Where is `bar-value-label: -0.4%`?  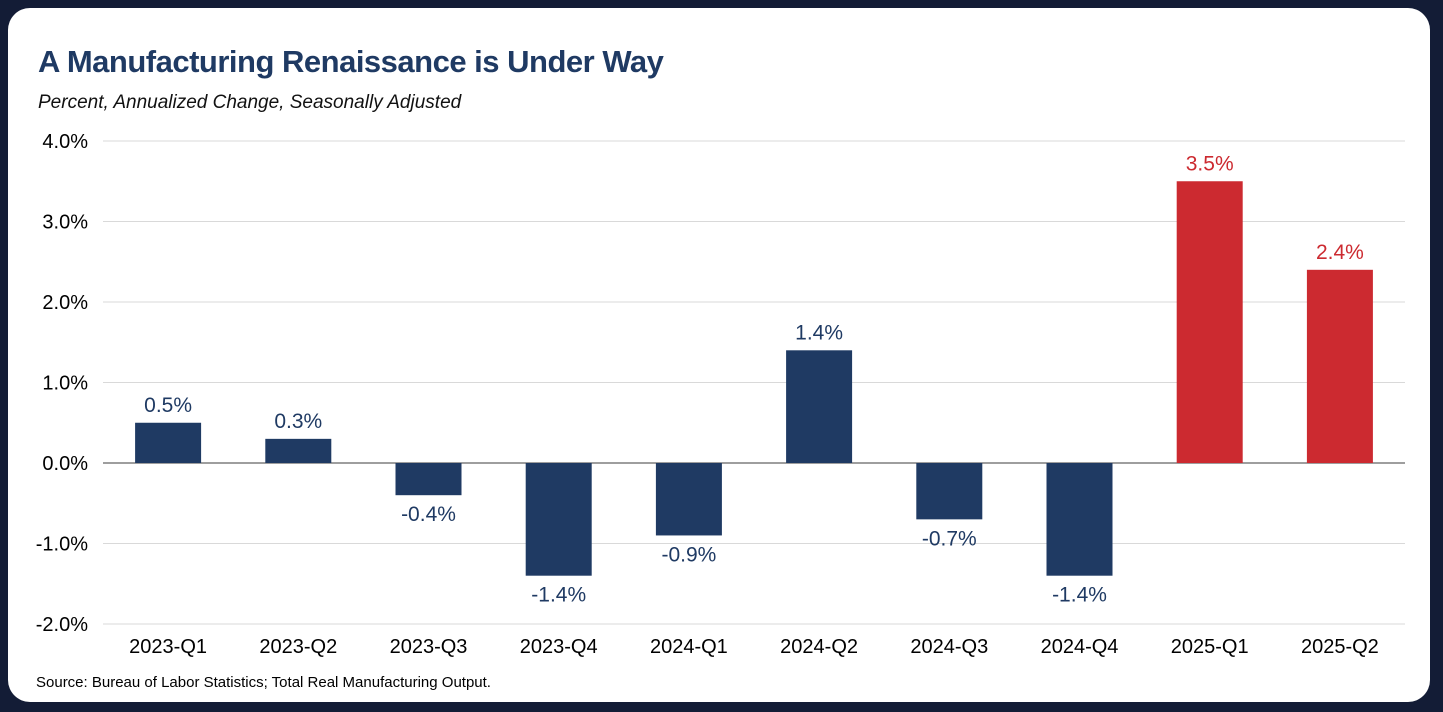 bar-value-label: -0.4% is located at coordinates (428, 514).